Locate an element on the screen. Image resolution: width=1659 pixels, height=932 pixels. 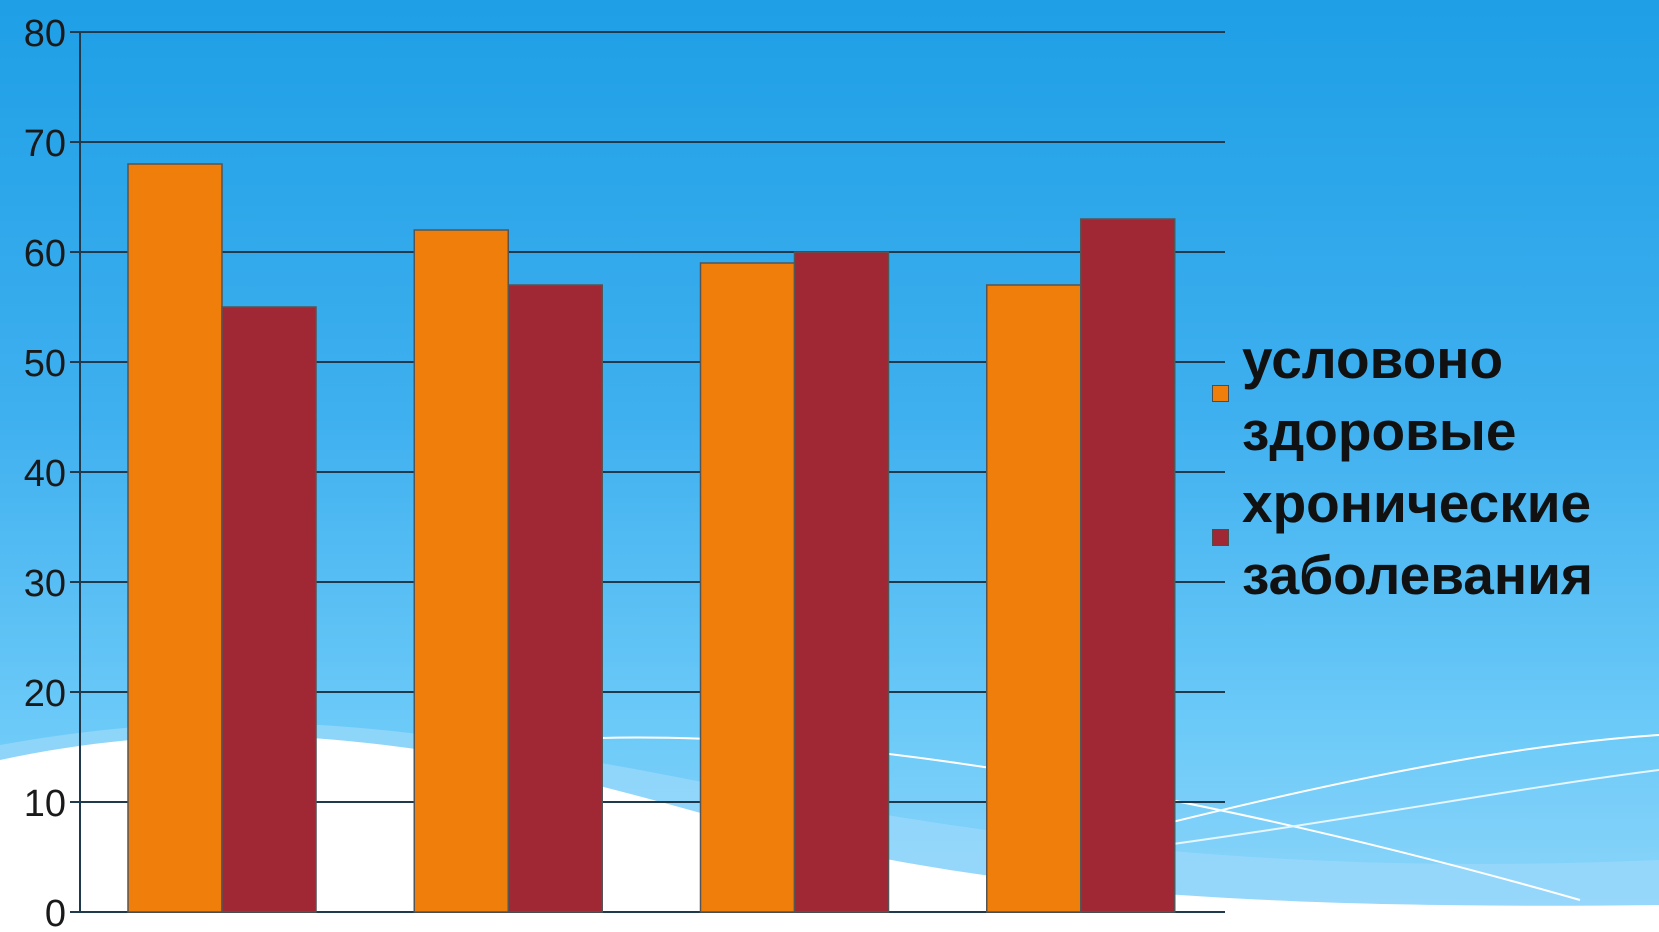
y-tick-label-70: 70 is located at coordinates (45, 144).